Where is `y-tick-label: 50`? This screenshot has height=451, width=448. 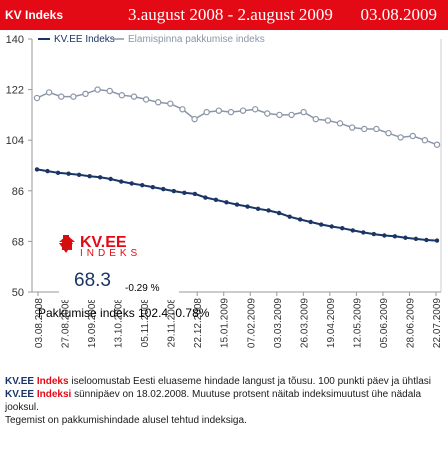 y-tick-label: 50 is located at coordinates (18, 293).